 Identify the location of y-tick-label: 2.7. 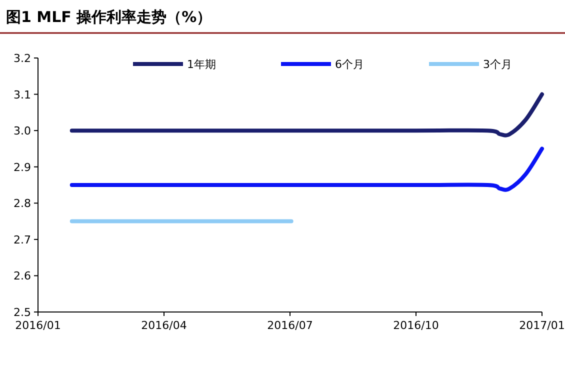
(22, 239).